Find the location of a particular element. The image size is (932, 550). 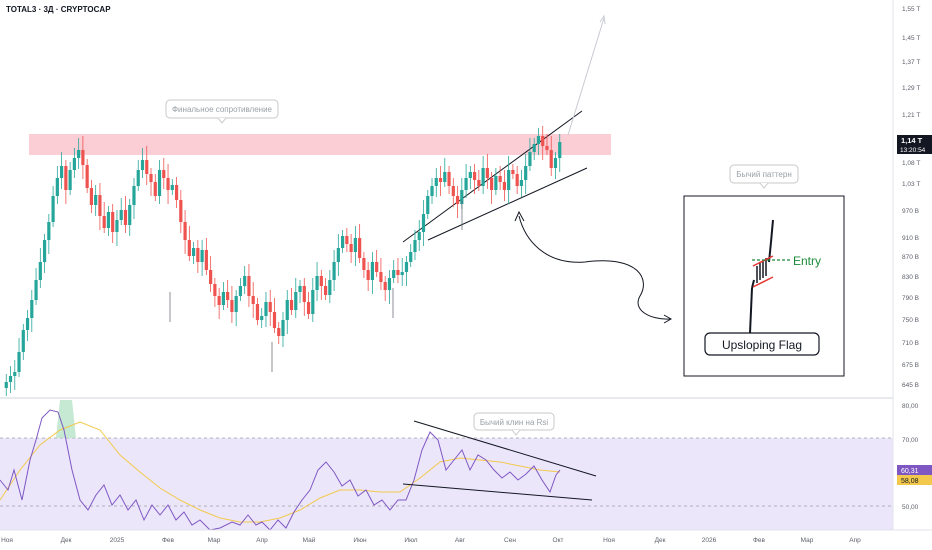

rsi-wedge-upper is located at coordinates (505, 448).